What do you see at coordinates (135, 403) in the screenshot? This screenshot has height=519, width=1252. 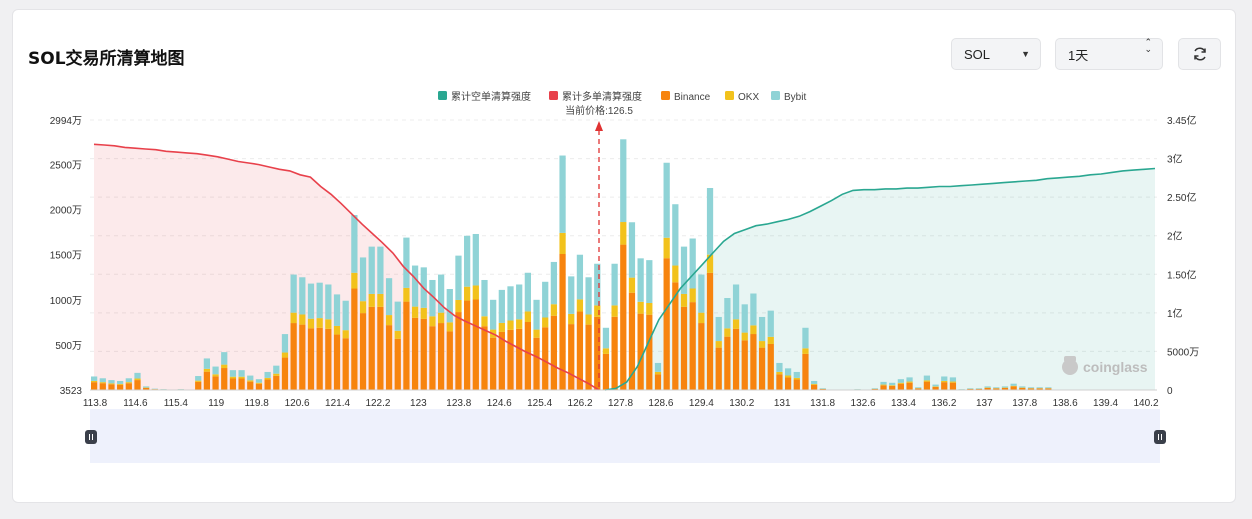 I see `x-tick-label: 114.6` at bounding box center [135, 403].